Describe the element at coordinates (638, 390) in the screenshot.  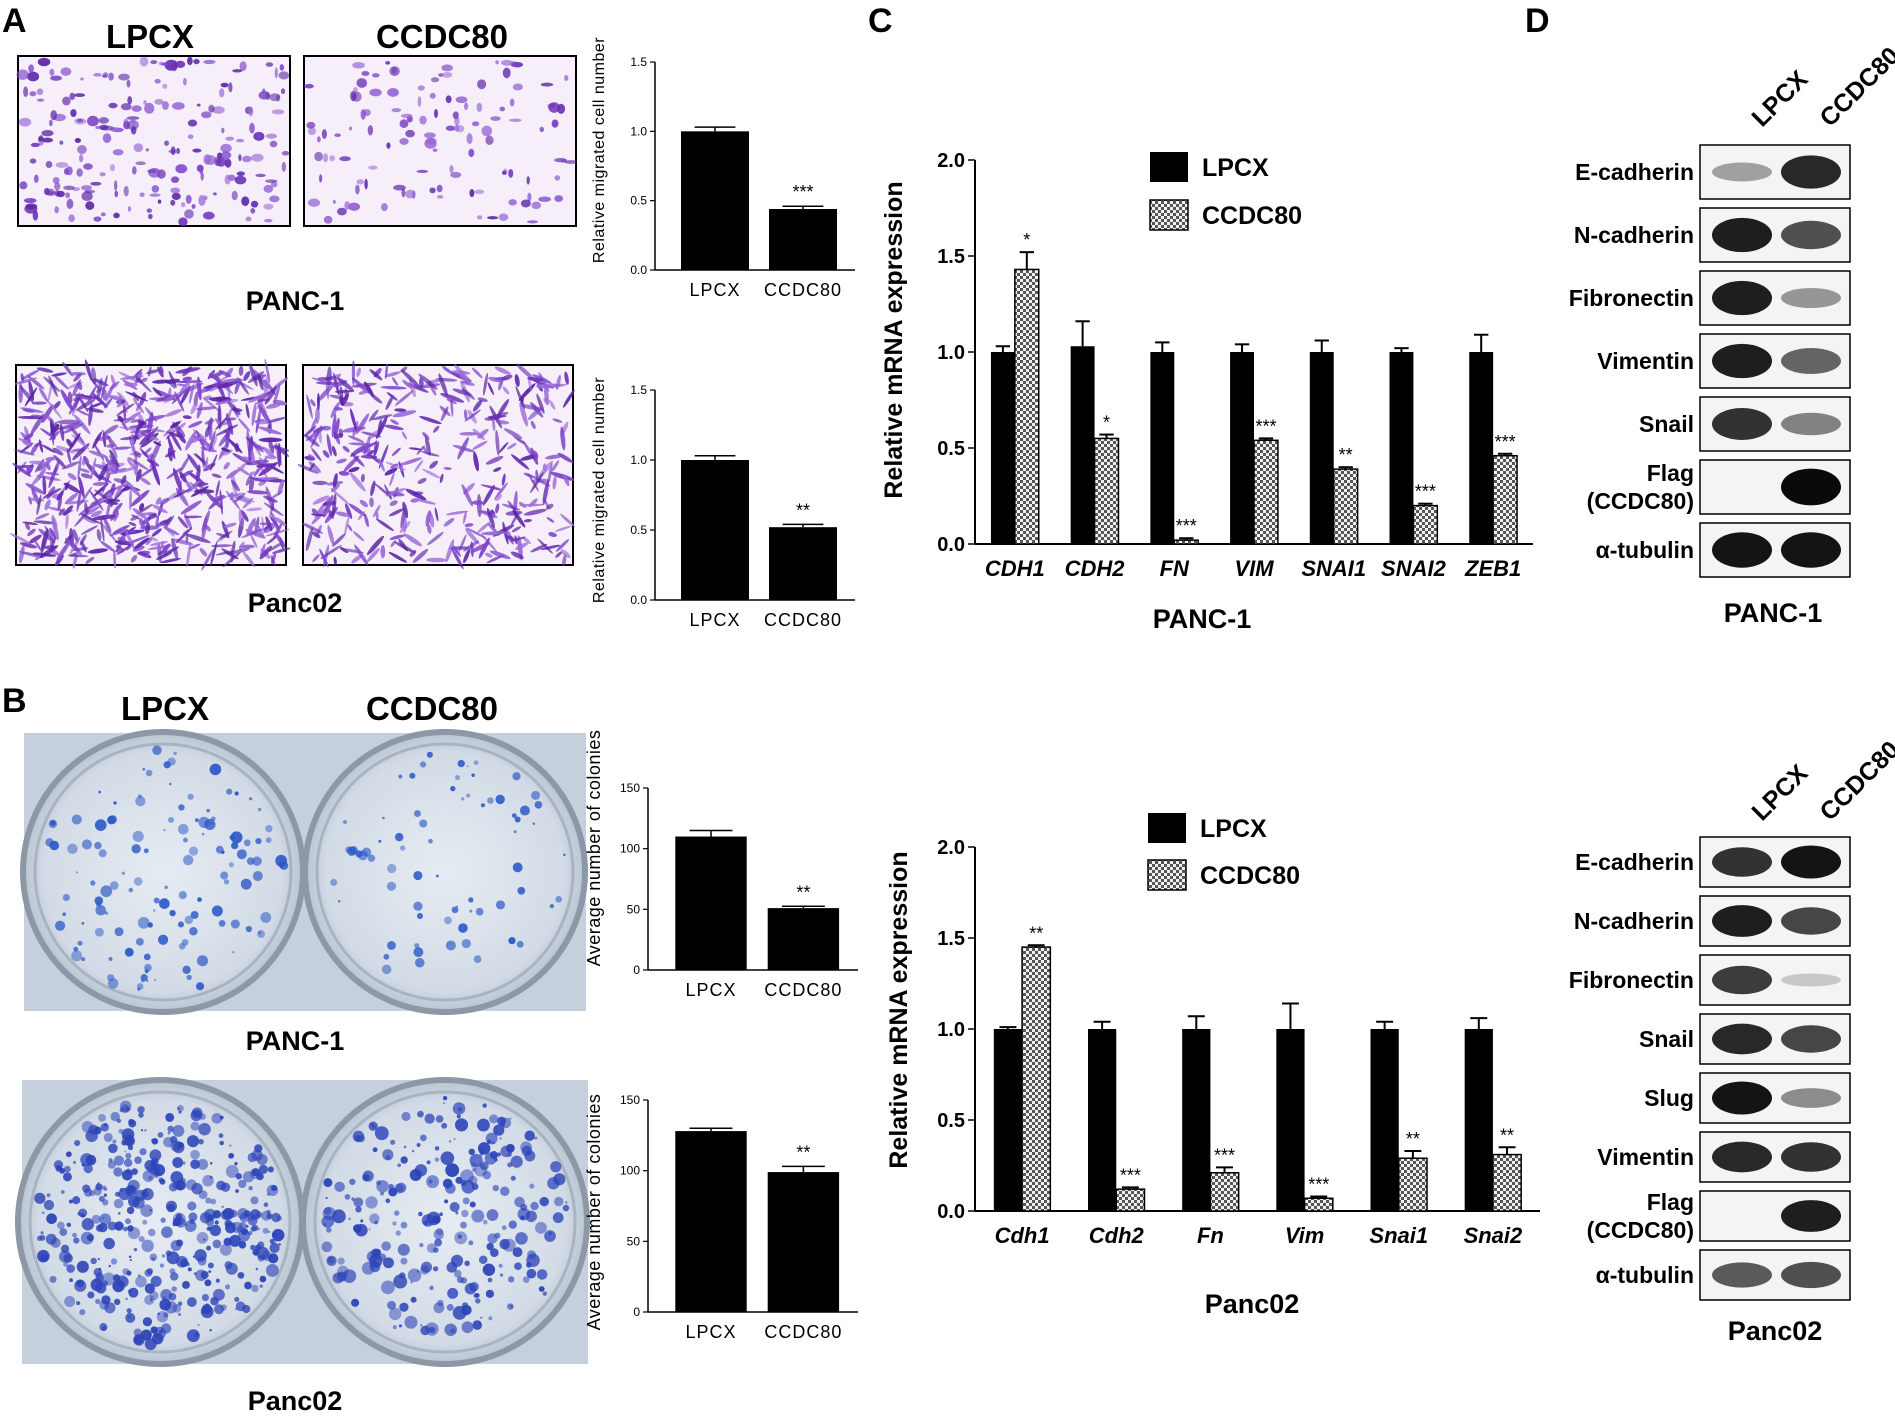
I see `y-tick-label: 1.5` at that location.